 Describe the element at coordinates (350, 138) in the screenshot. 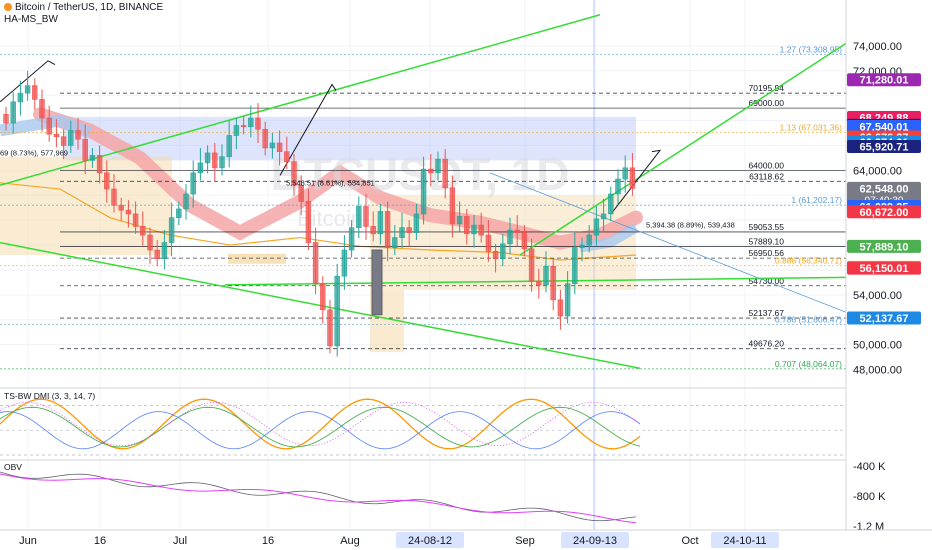

I see `supply-zone` at that location.